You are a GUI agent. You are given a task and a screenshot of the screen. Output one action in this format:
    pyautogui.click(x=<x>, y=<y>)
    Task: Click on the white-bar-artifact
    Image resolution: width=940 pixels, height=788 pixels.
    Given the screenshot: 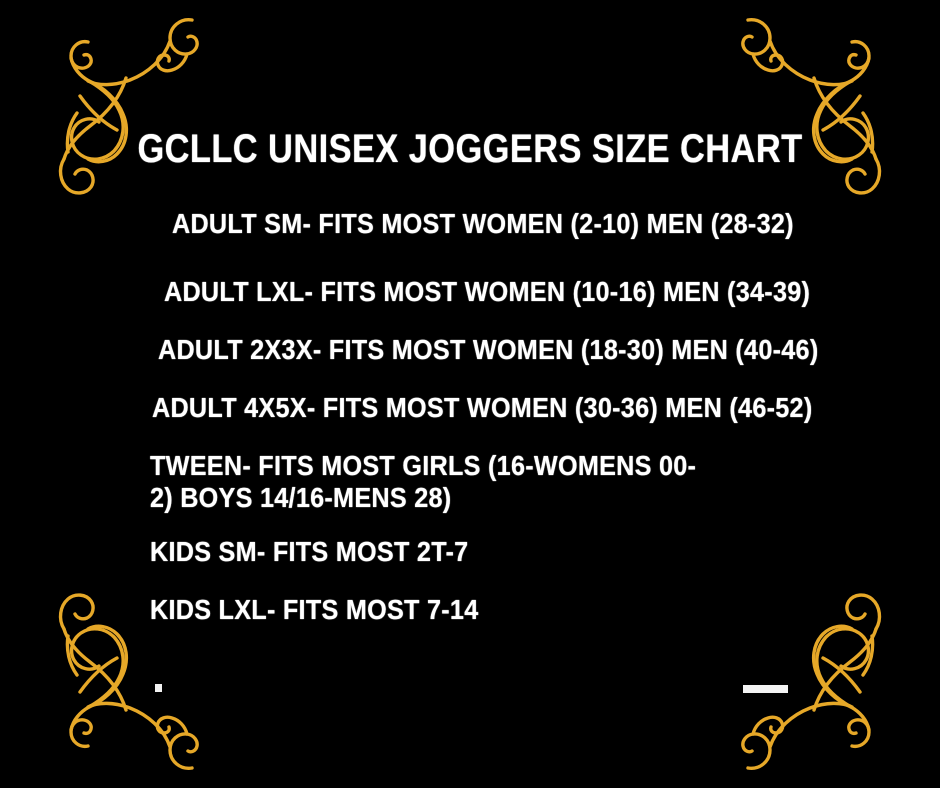 What is the action you would take?
    pyautogui.click(x=765, y=689)
    